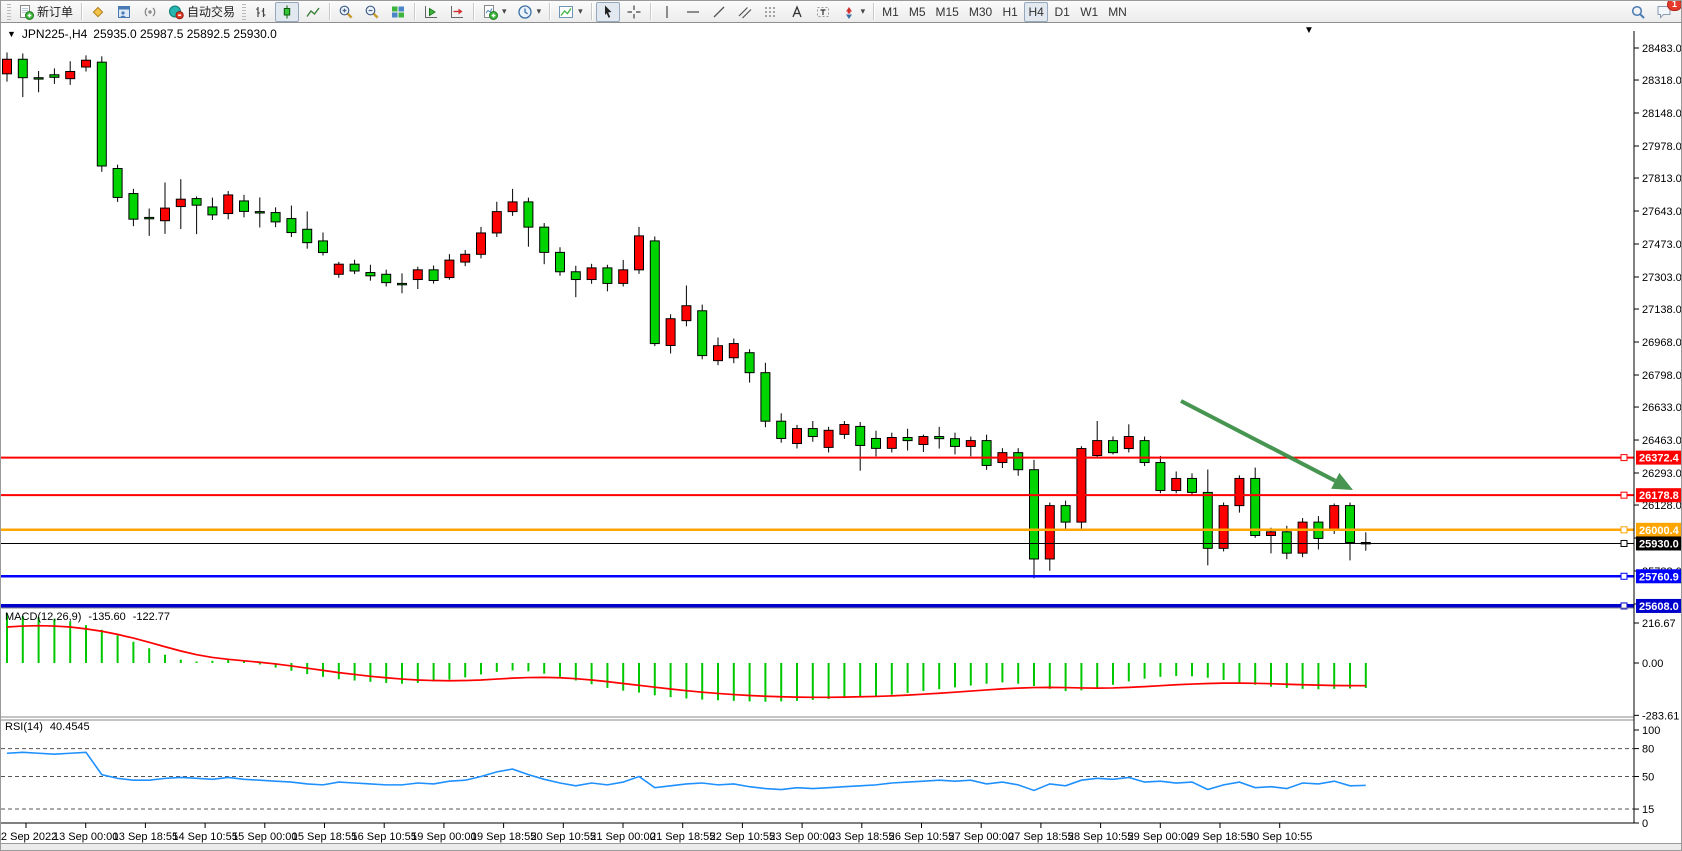 The height and width of the screenshot is (851, 1682). I want to click on zoom-in-icon, so click(346, 12).